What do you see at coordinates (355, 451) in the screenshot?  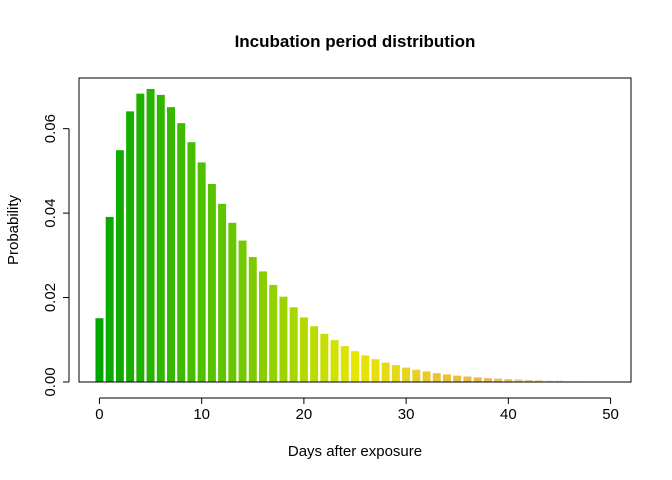 I see `x-axis-label: Days after exposure` at bounding box center [355, 451].